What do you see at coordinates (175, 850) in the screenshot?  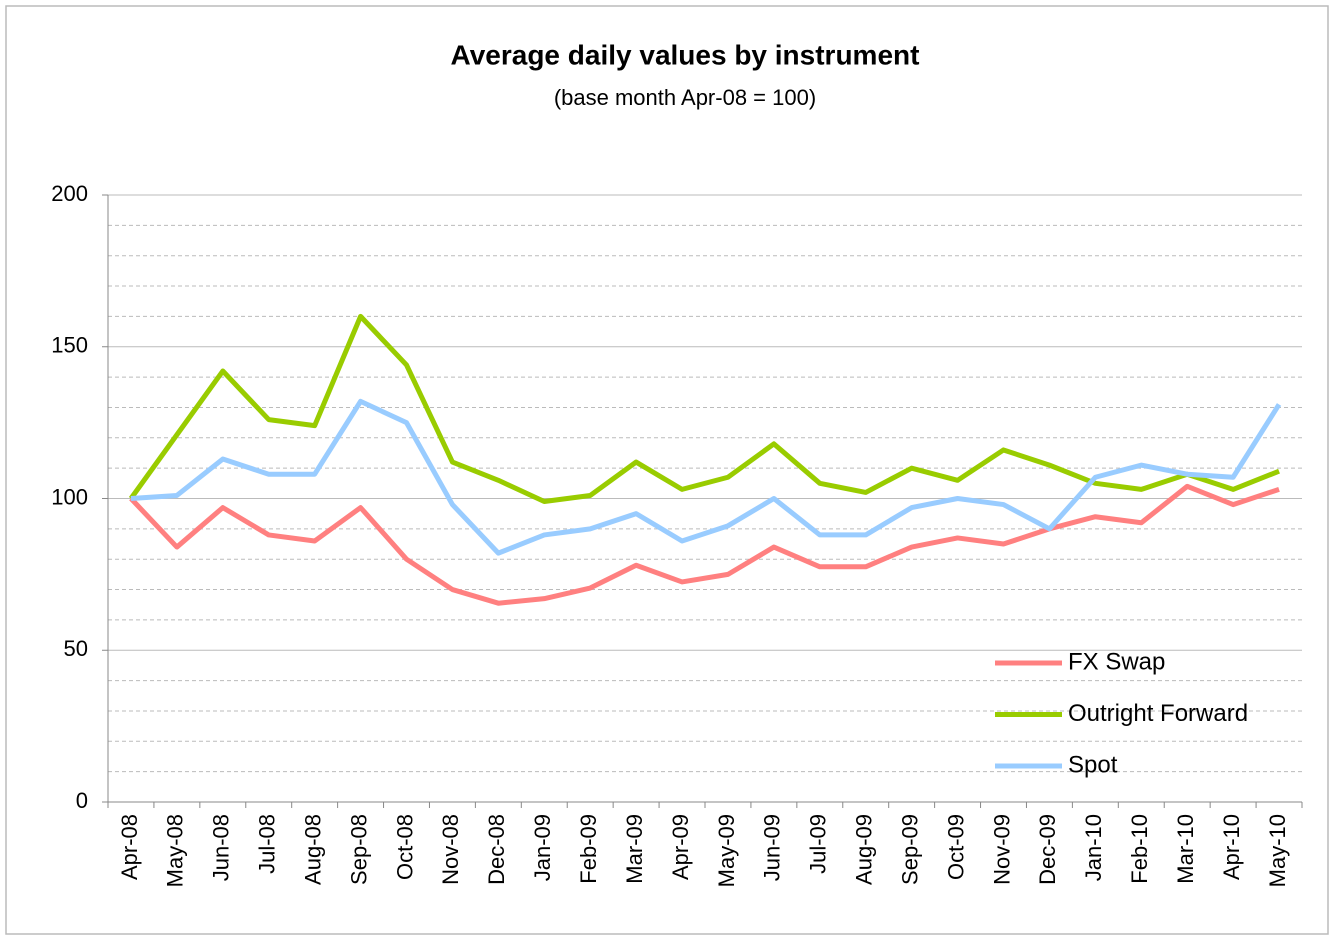 I see `x-tick-label: May-08` at bounding box center [175, 850].